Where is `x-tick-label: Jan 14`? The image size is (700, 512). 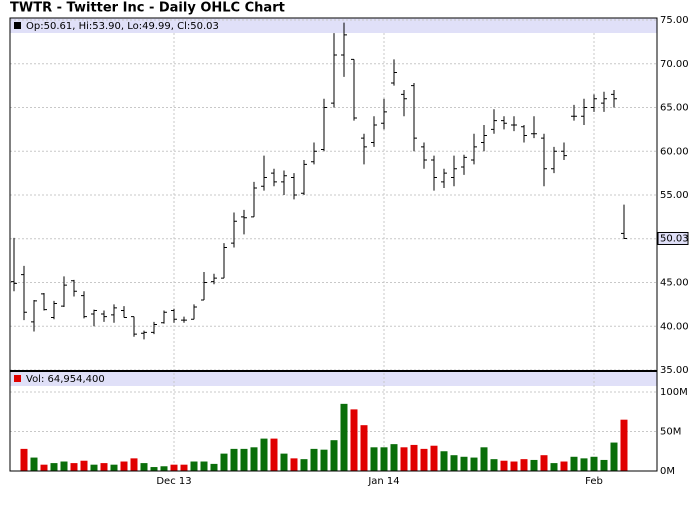
x-tick-label: Jan 14 is located at coordinates (383, 481).